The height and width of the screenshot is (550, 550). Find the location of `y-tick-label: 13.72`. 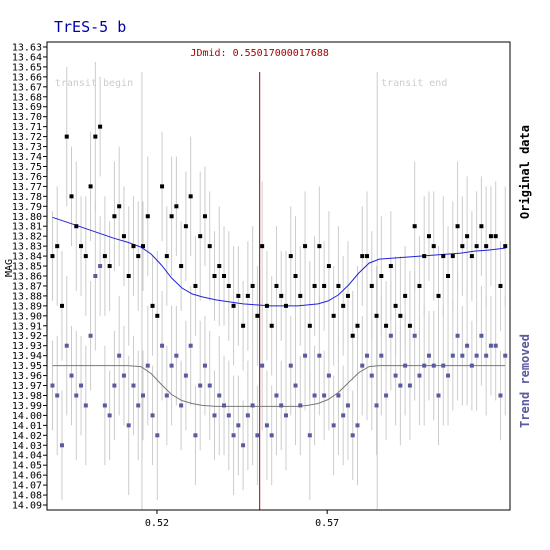

y-tick-label: 13.72 is located at coordinates (27, 137).